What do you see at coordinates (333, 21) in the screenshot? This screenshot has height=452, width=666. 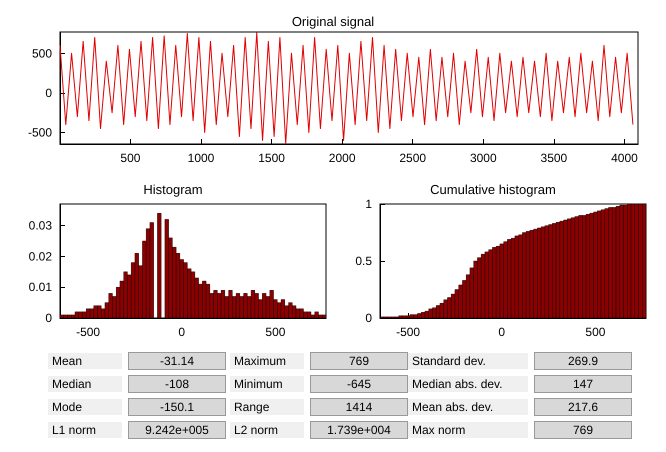 I see `chart-title: Original signal` at bounding box center [333, 21].